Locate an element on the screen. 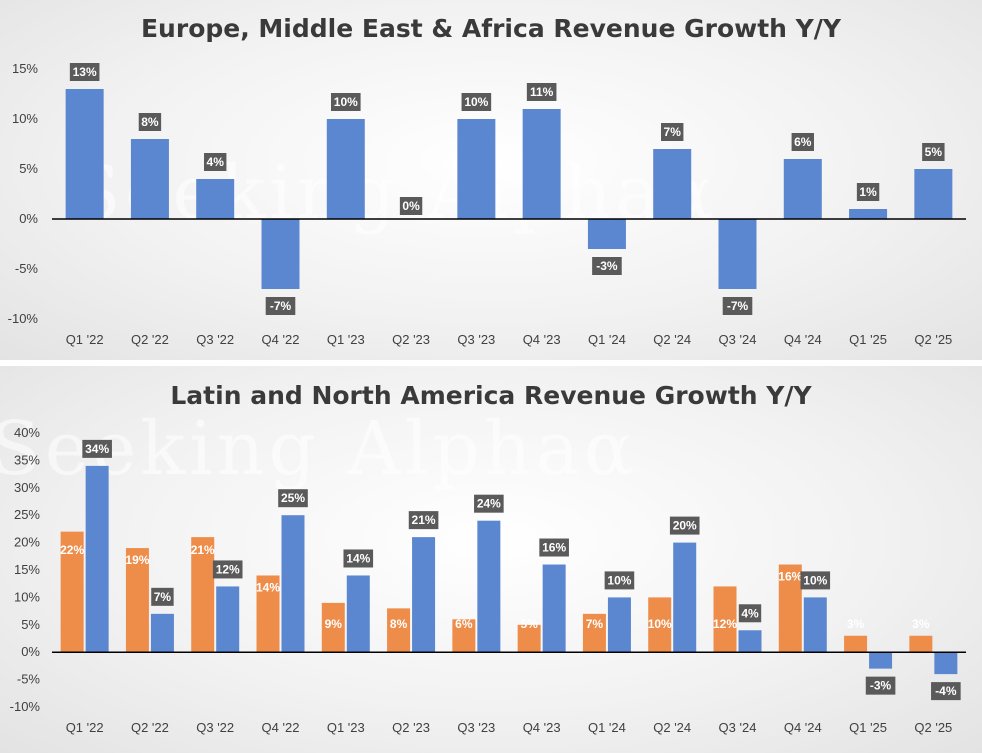 Image resolution: width=982 pixels, height=753 pixels. y-tick-label: 30% is located at coordinates (27, 487).